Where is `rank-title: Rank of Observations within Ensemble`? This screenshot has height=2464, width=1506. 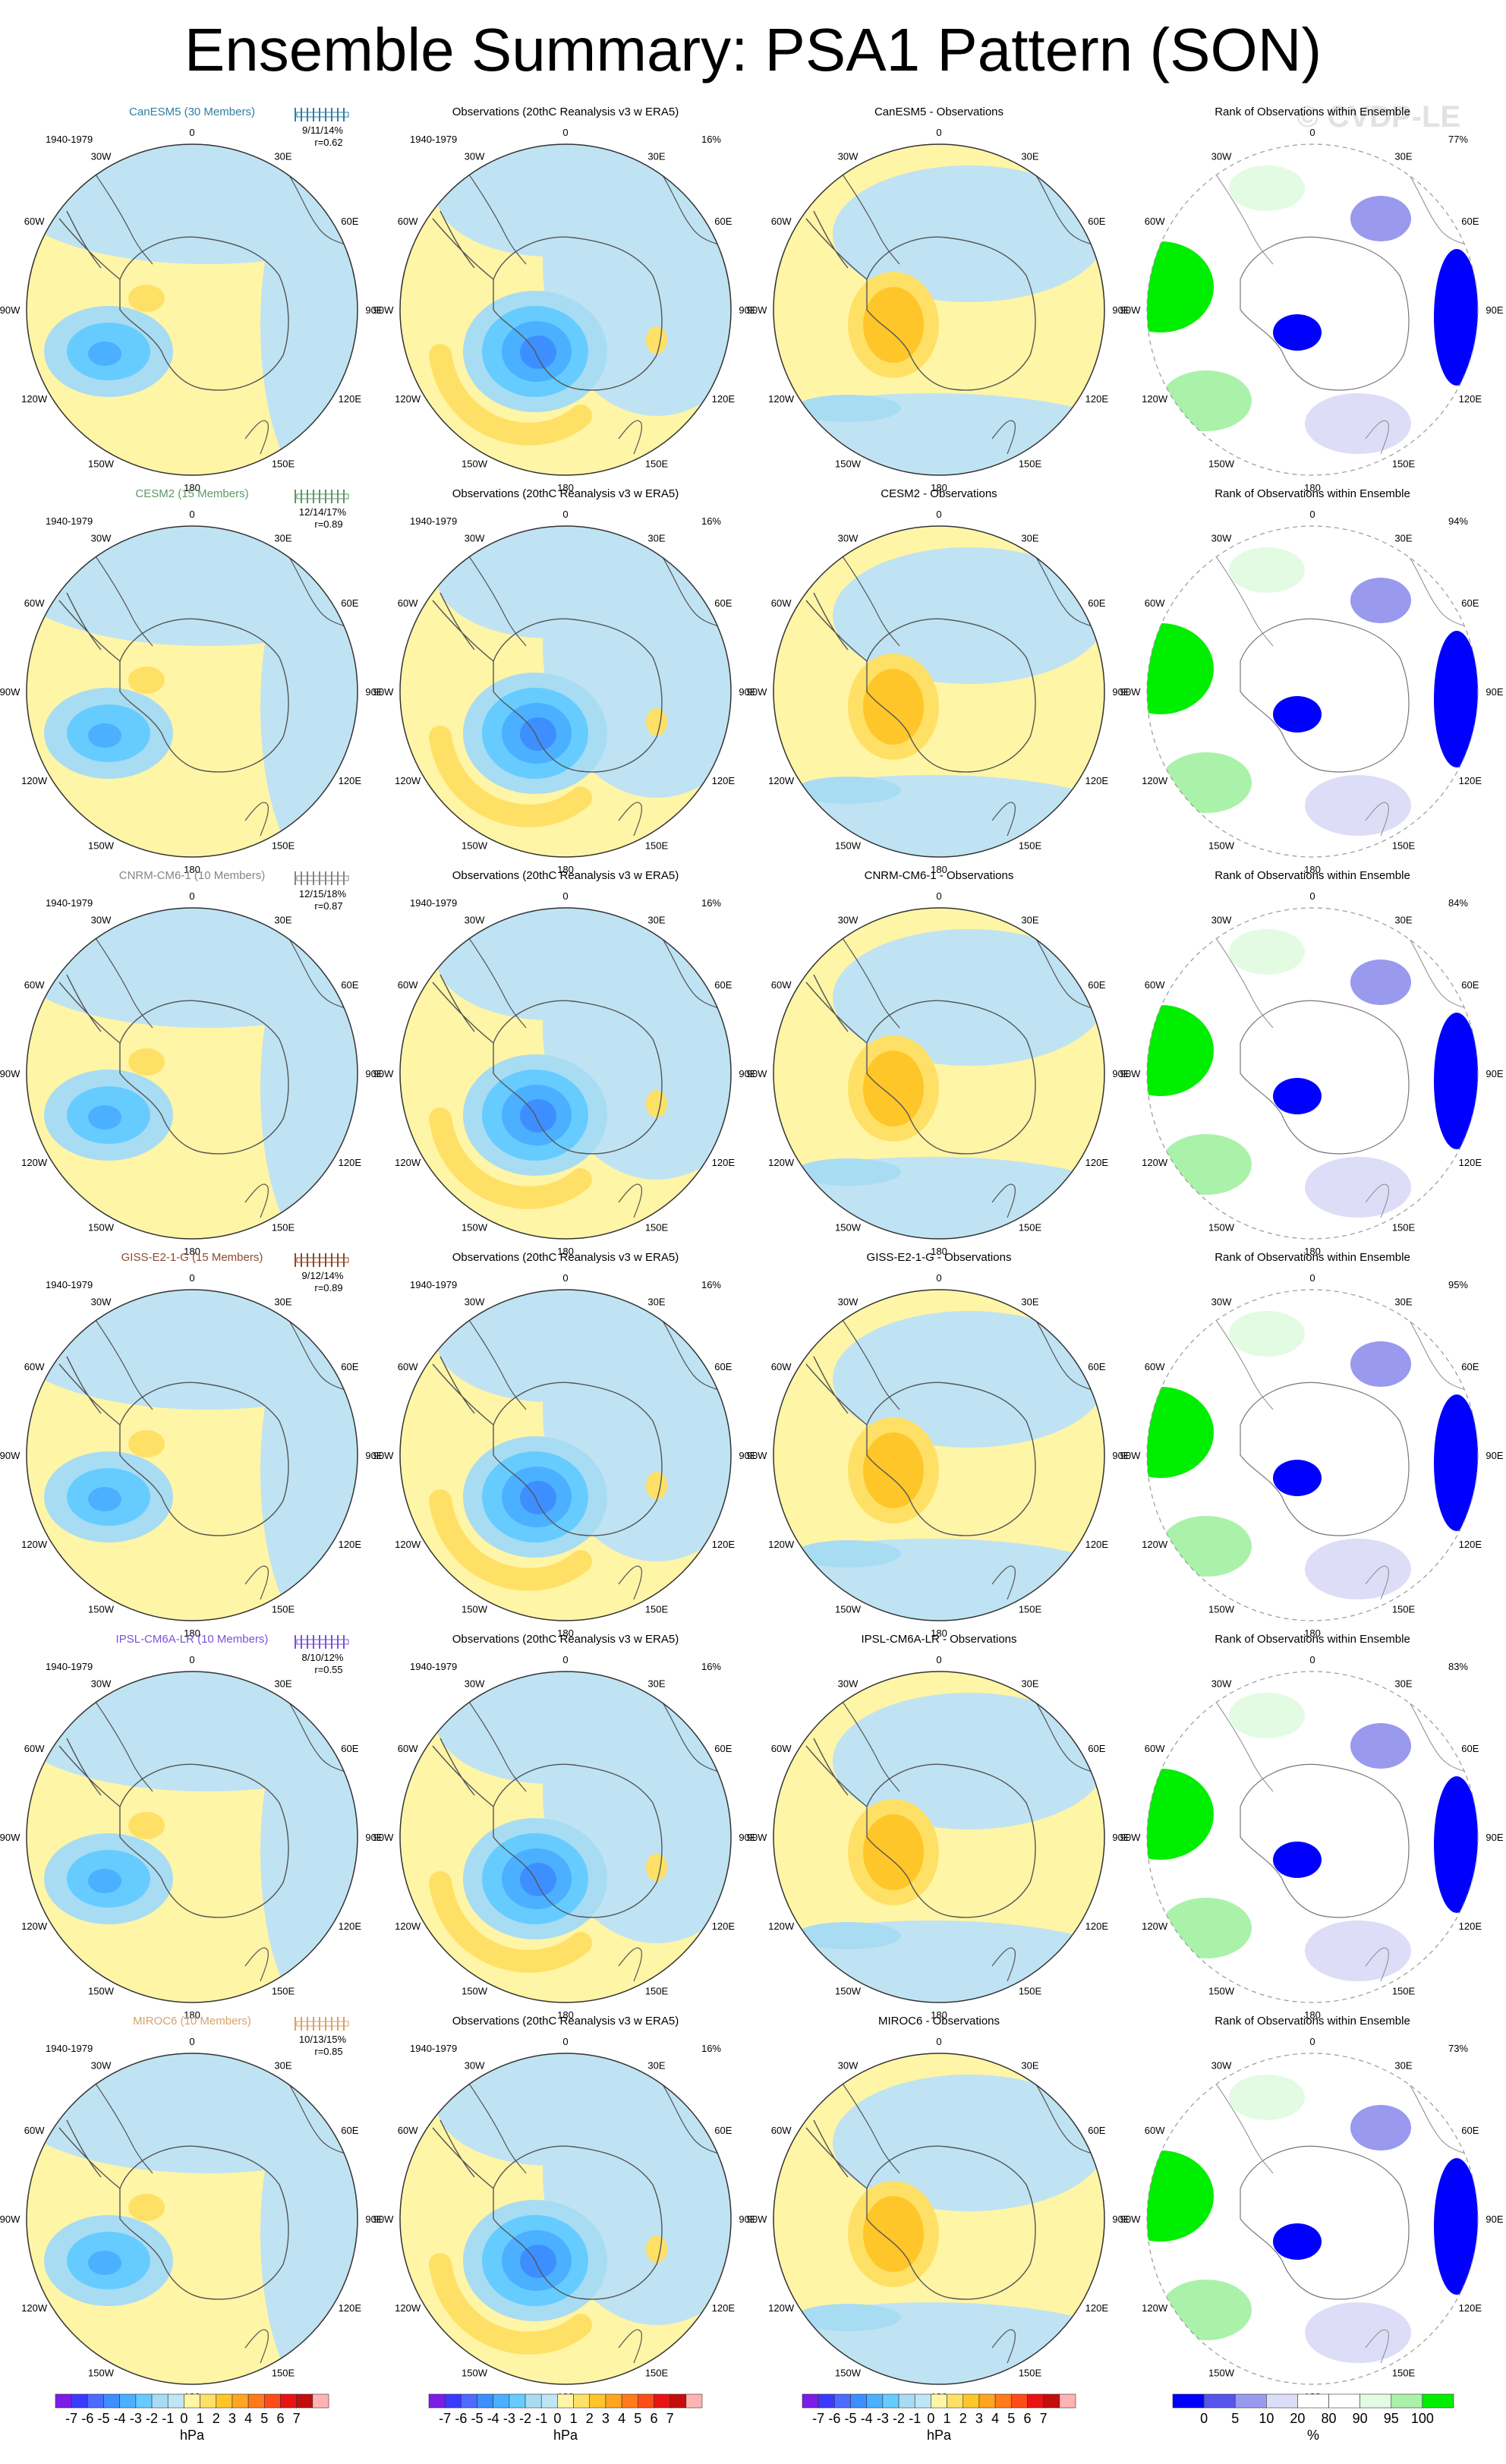
rank-title: Rank of Observations within Ensemble is located at coordinates (1312, 1640).